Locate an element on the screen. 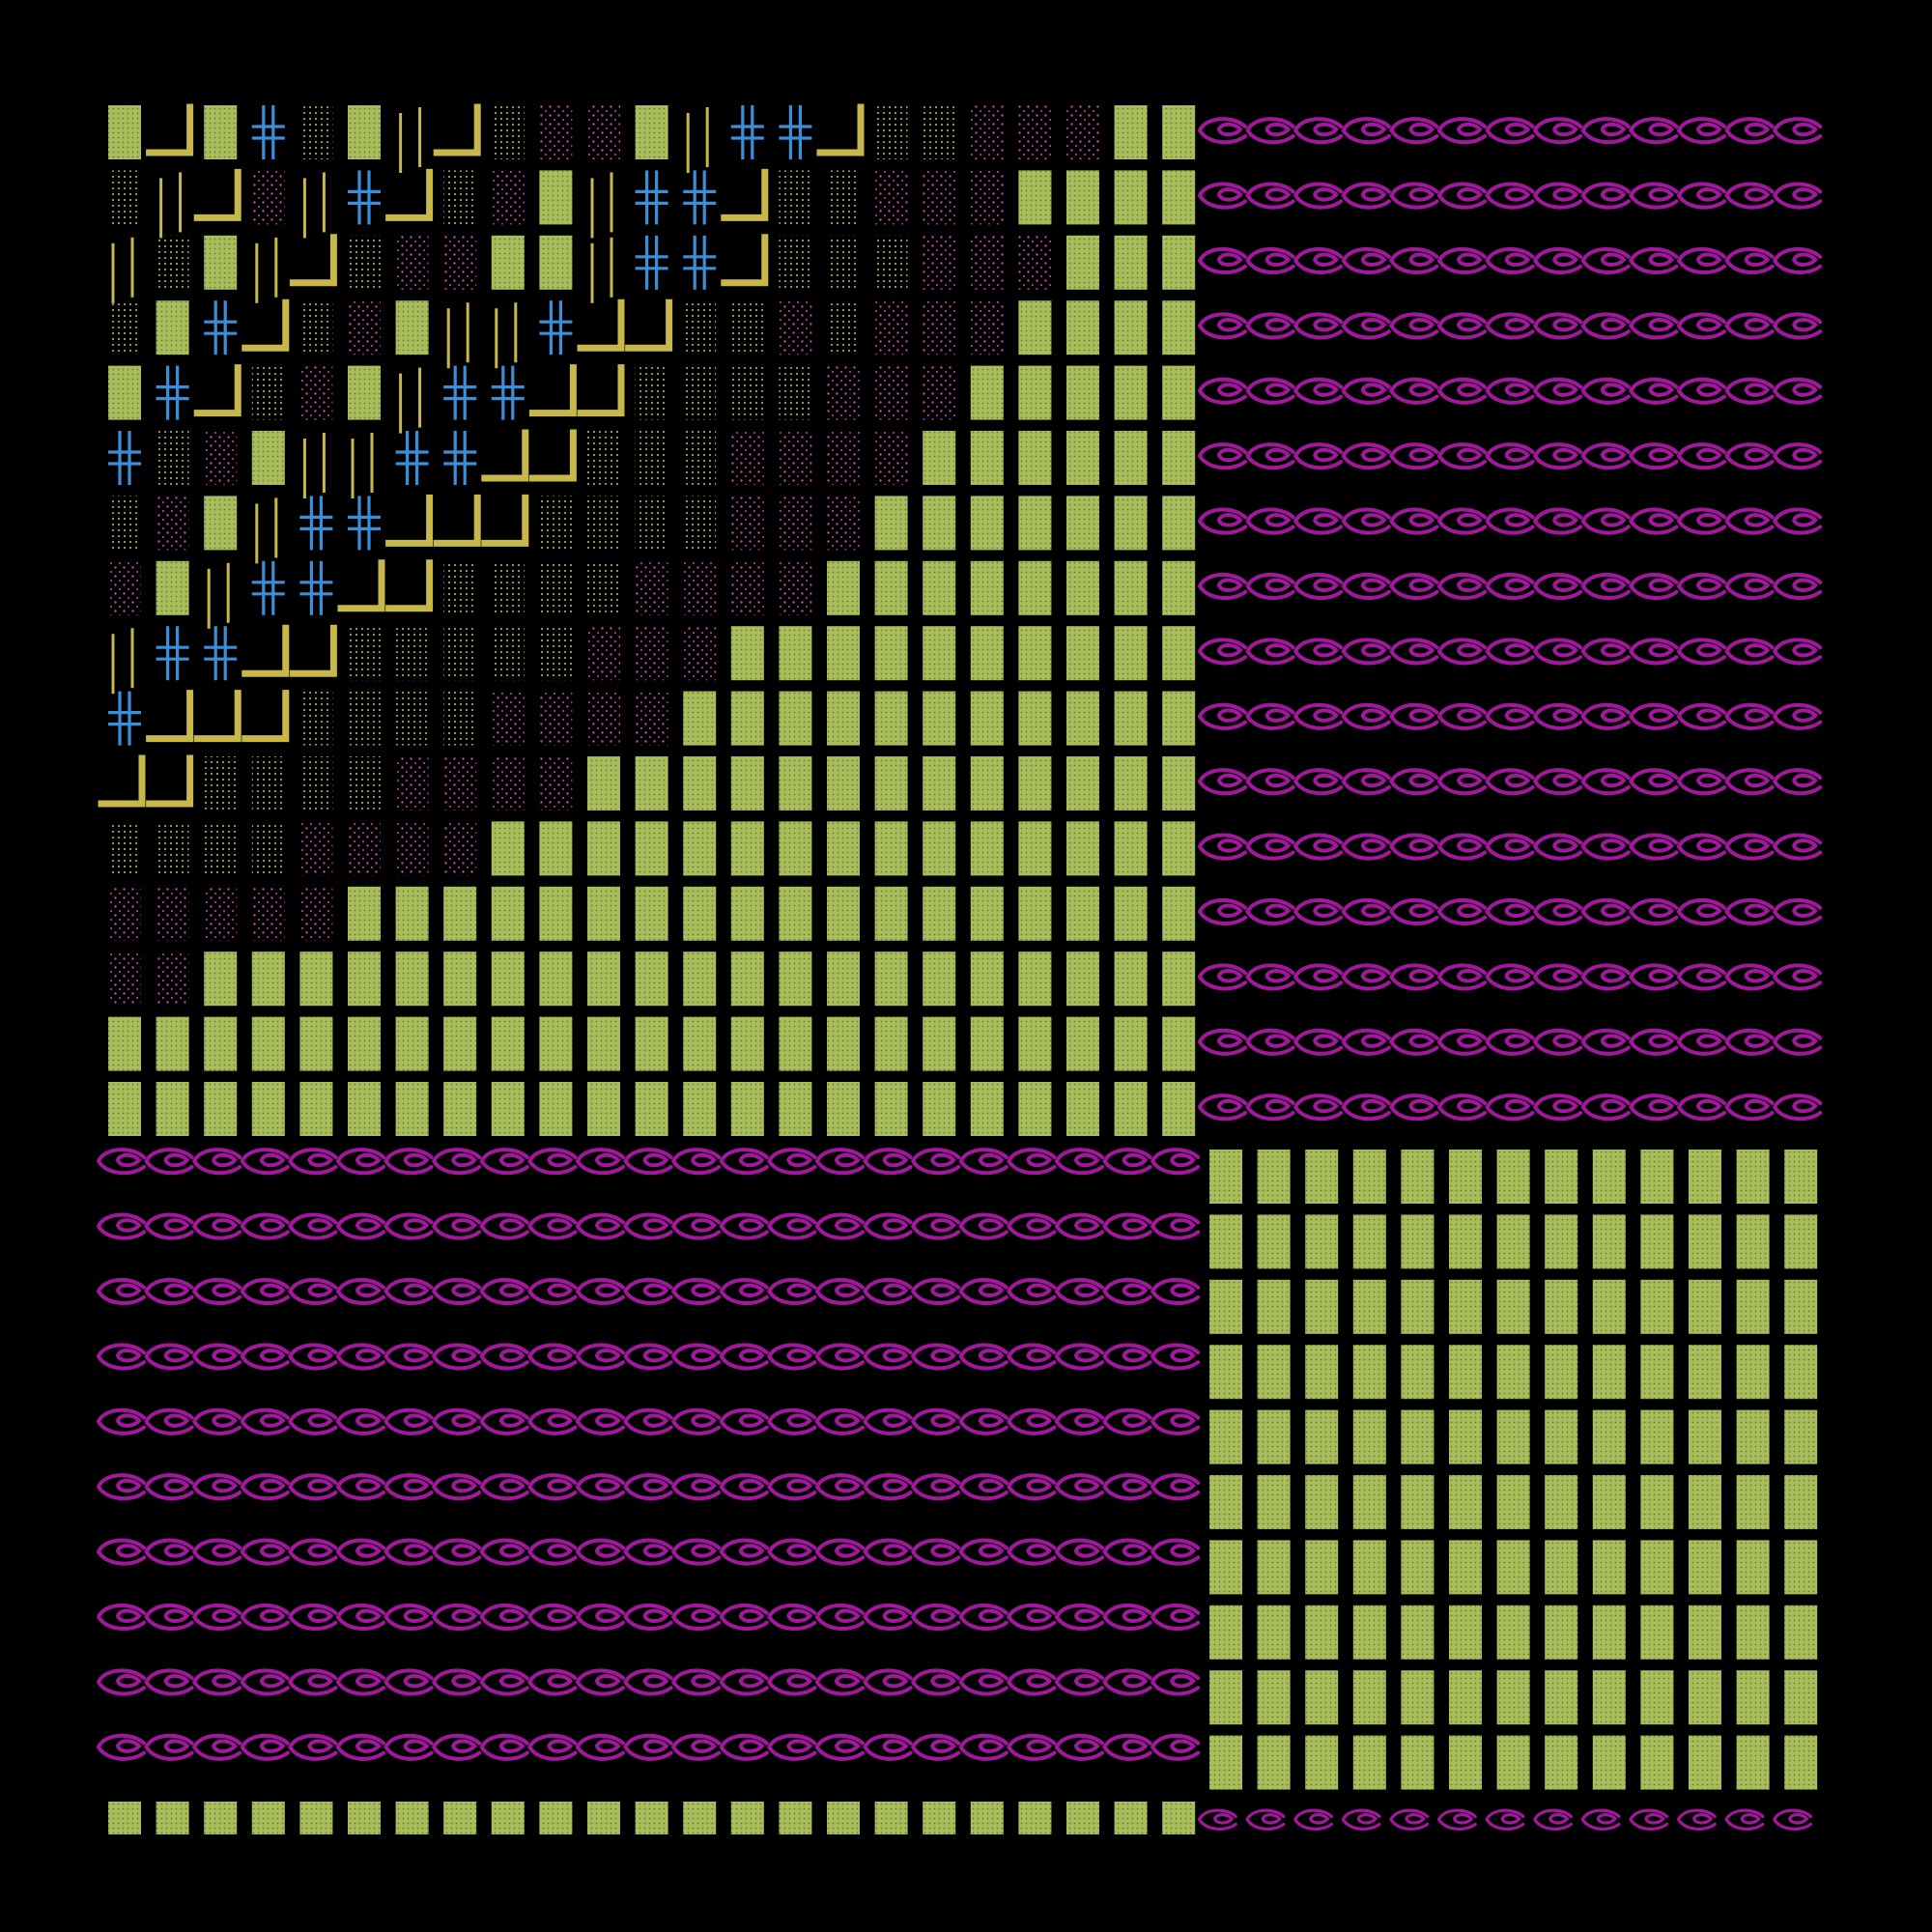  yellow-vertical-bars is located at coordinates (457, 335).